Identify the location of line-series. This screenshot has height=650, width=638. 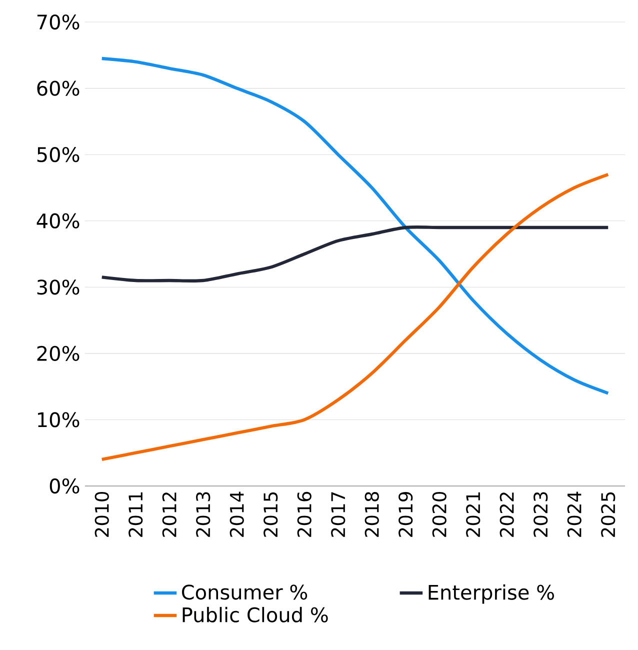
(355, 254).